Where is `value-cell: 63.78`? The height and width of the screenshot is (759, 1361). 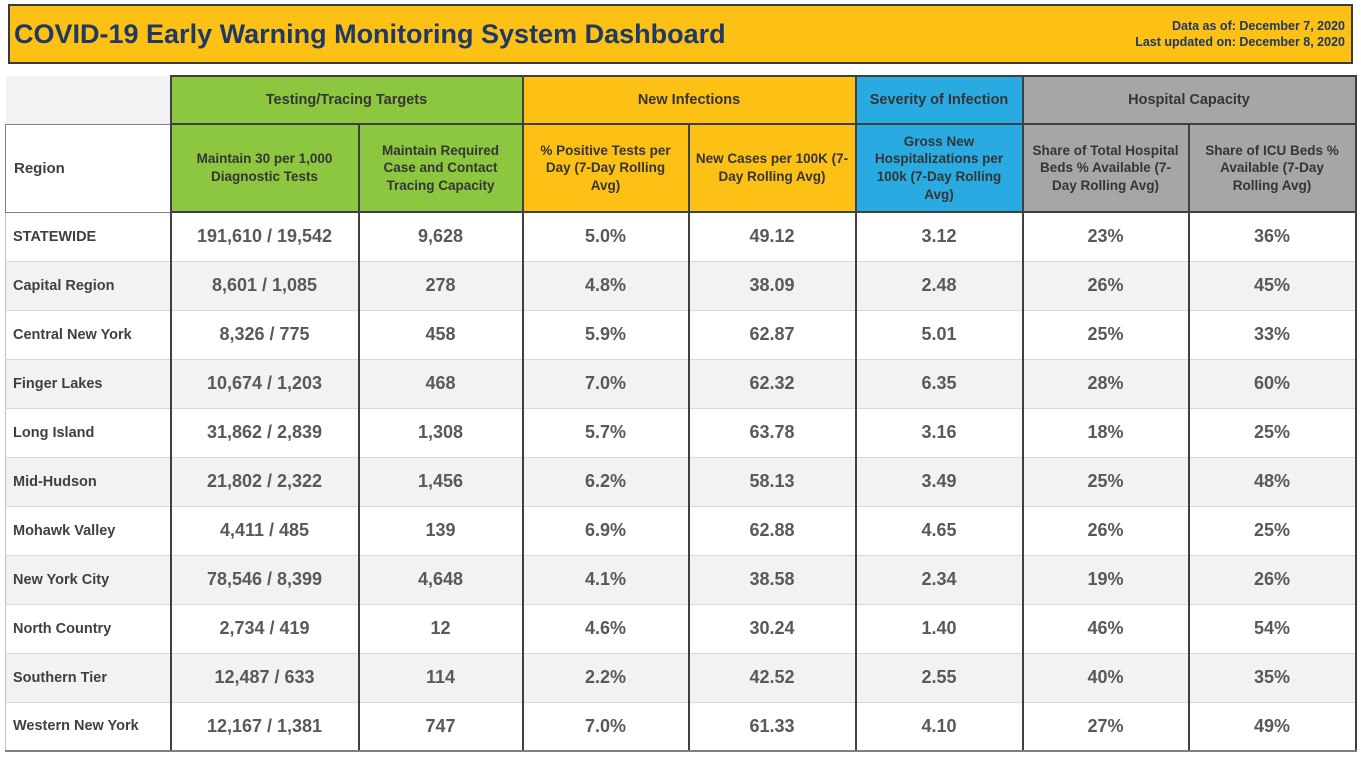 value-cell: 63.78 is located at coordinates (772, 432).